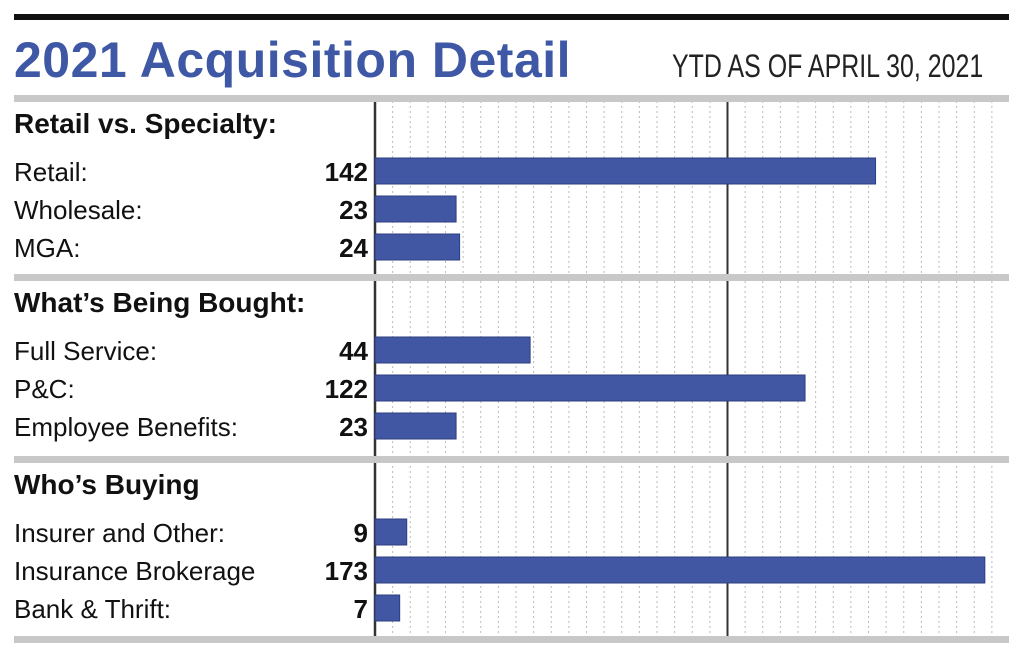 The width and height of the screenshot is (1024, 665). Describe the element at coordinates (78, 210) in the screenshot. I see `category-label: Wholesale:` at that location.